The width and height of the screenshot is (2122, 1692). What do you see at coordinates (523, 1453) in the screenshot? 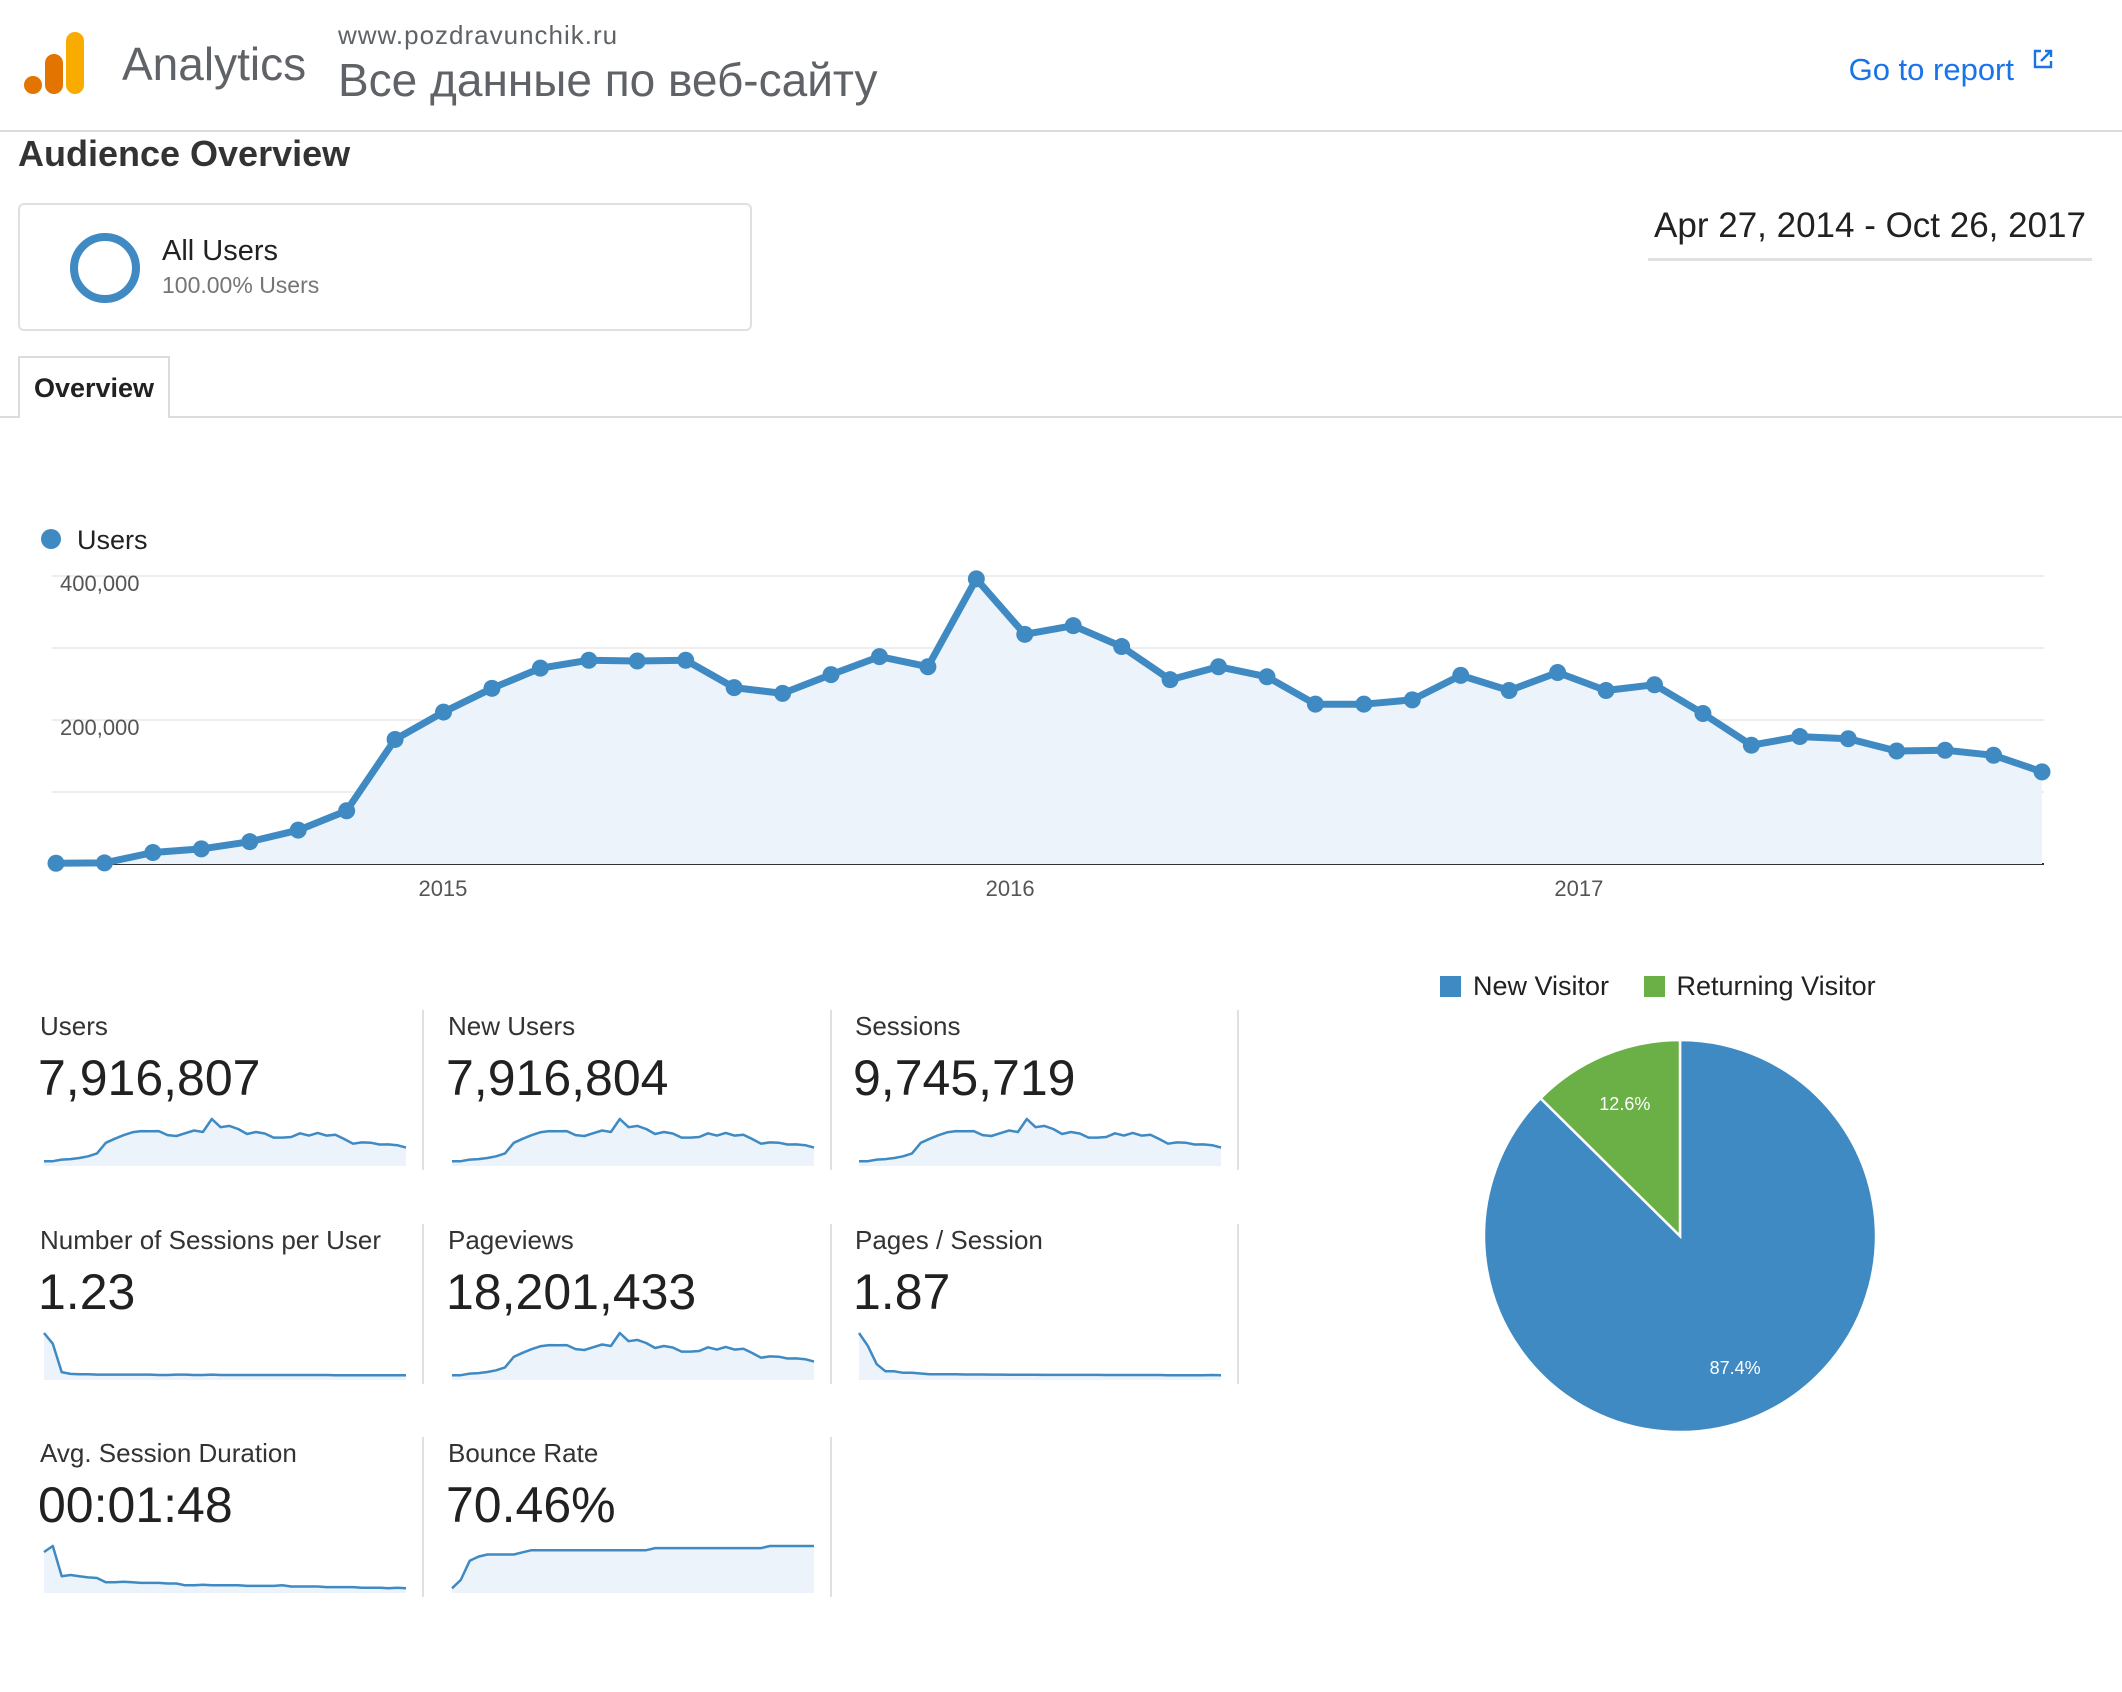
I see `metric-label: Bounce Rate` at bounding box center [523, 1453].